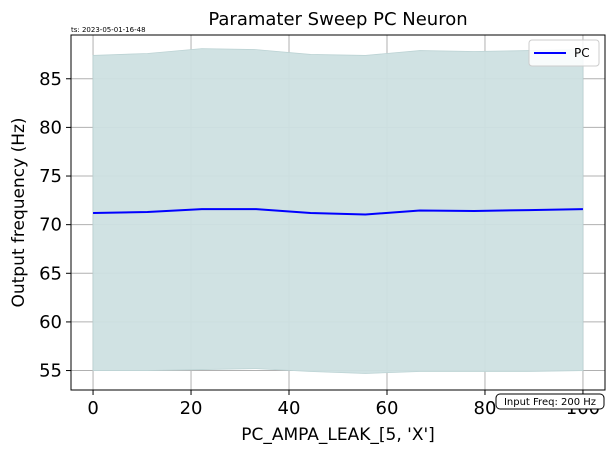 This screenshot has width=615, height=455. Describe the element at coordinates (50, 79) in the screenshot. I see `y-tick-label: 85` at that location.